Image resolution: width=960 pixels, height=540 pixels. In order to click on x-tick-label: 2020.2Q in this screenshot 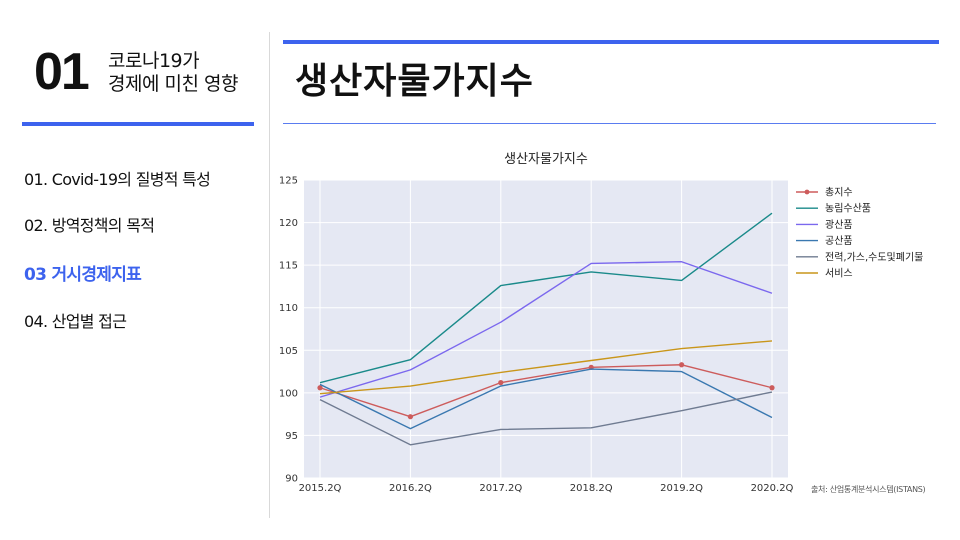, I will do `click(772, 488)`.